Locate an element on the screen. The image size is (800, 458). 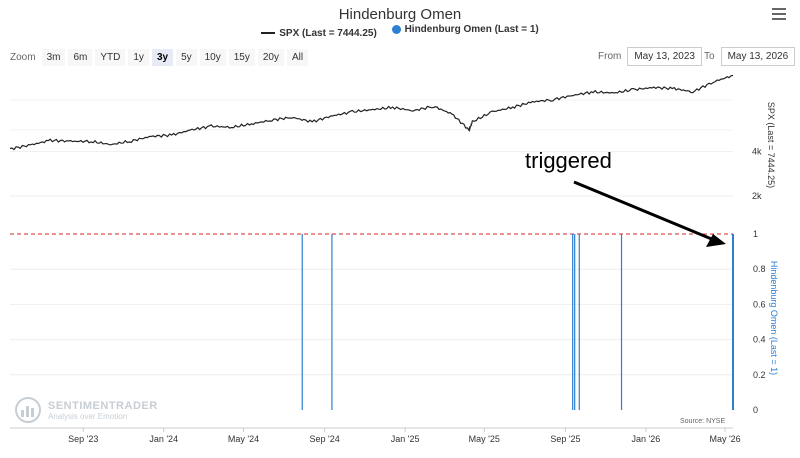
legend-item-spx: SPX (Last = 7444.25) is located at coordinates (319, 33).